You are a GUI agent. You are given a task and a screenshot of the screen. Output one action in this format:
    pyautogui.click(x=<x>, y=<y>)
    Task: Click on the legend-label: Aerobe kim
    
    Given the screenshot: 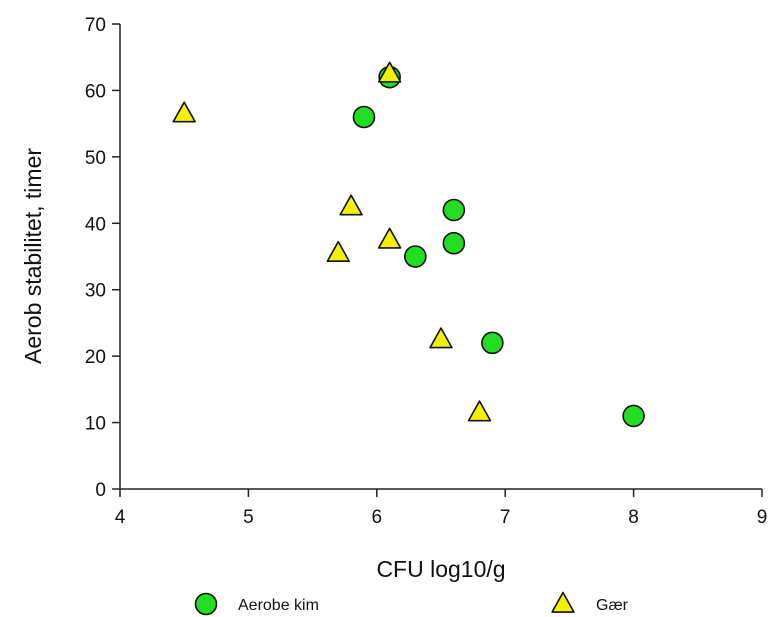 What is the action you would take?
    pyautogui.click(x=278, y=605)
    